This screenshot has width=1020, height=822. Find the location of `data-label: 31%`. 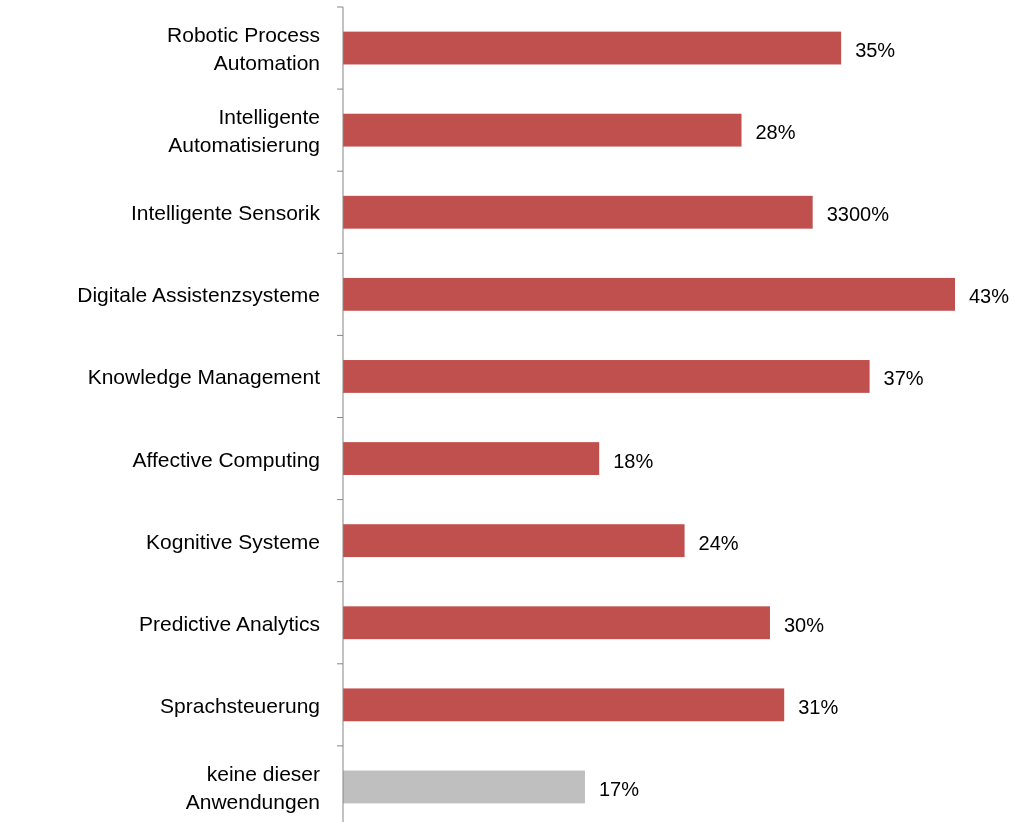

data-label: 31% is located at coordinates (818, 706).